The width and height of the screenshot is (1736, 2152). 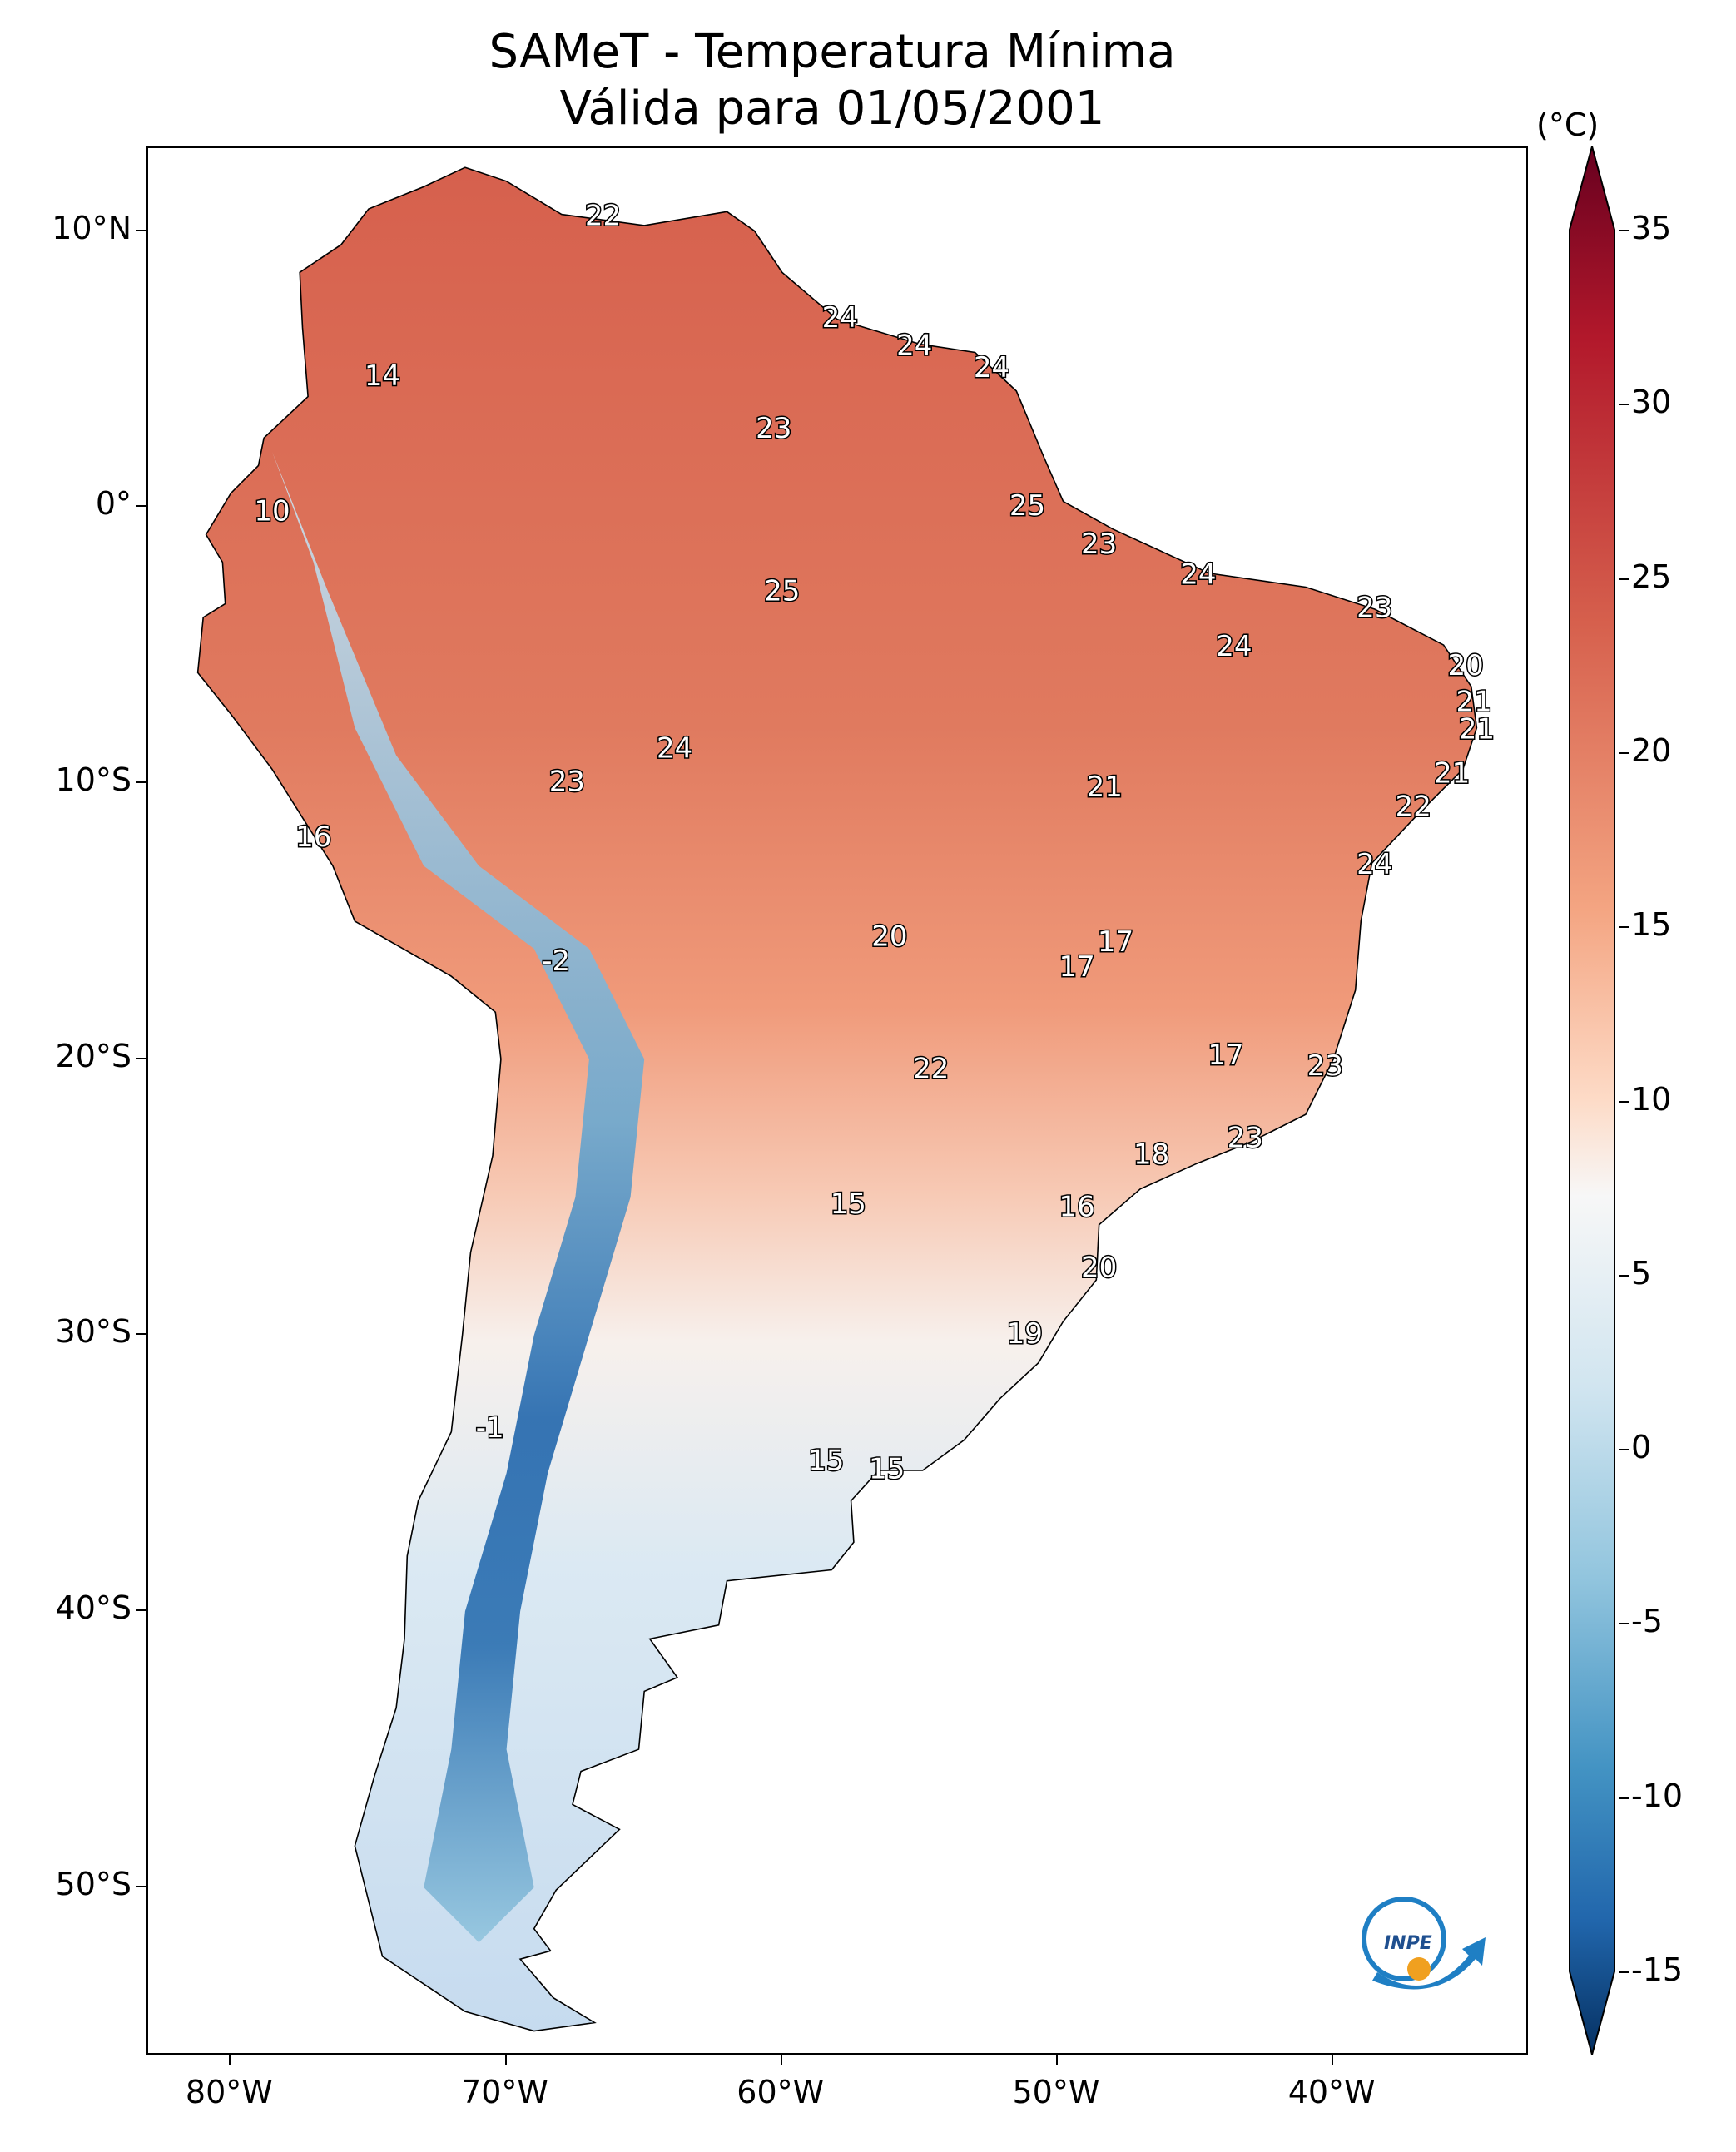 What do you see at coordinates (1652, 576) in the screenshot?
I see `colorbar-label: 25` at bounding box center [1652, 576].